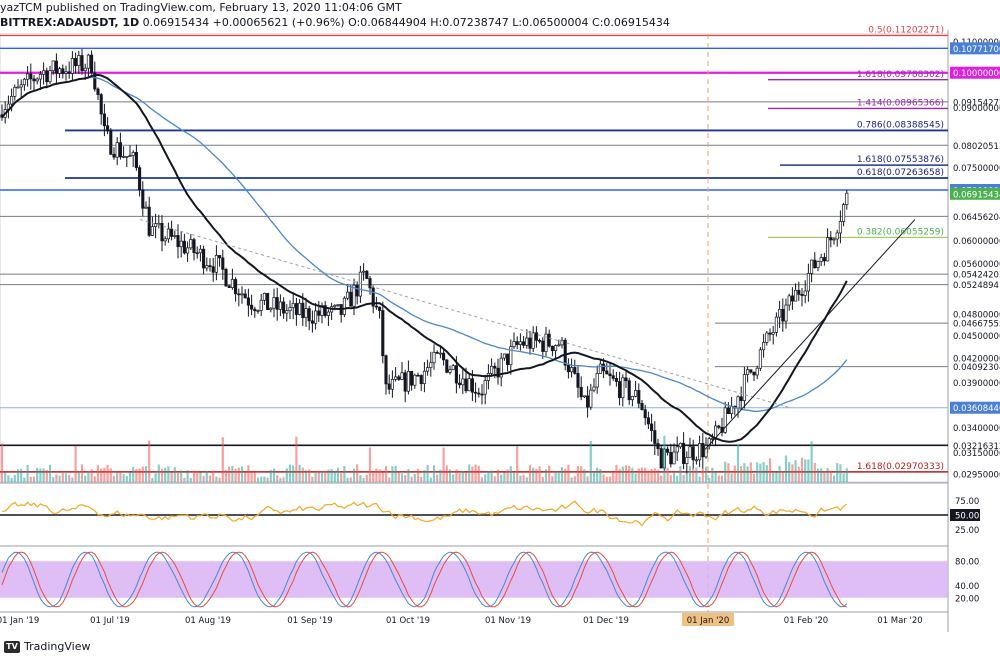  What do you see at coordinates (208, 621) in the screenshot?
I see `time-axis-label: 01 Aug '19` at bounding box center [208, 621].